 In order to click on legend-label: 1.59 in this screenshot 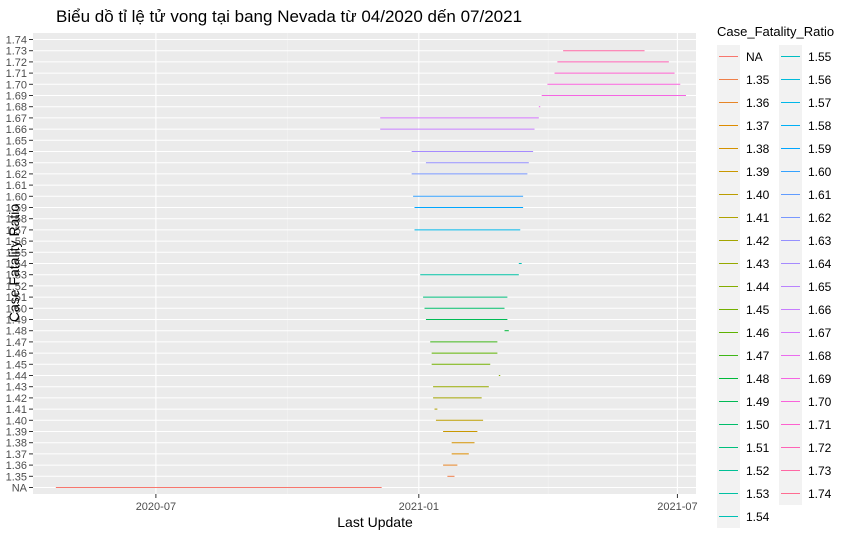, I will do `click(820, 149)`.